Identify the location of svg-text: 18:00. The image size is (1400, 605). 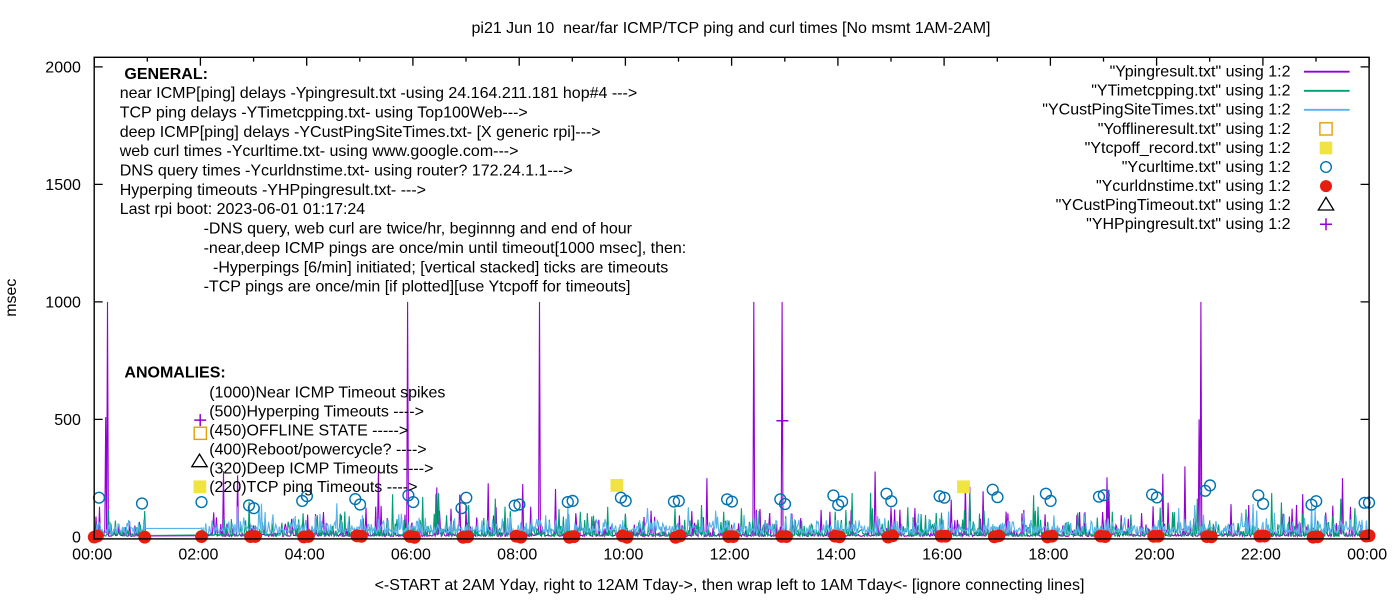
(1048, 554).